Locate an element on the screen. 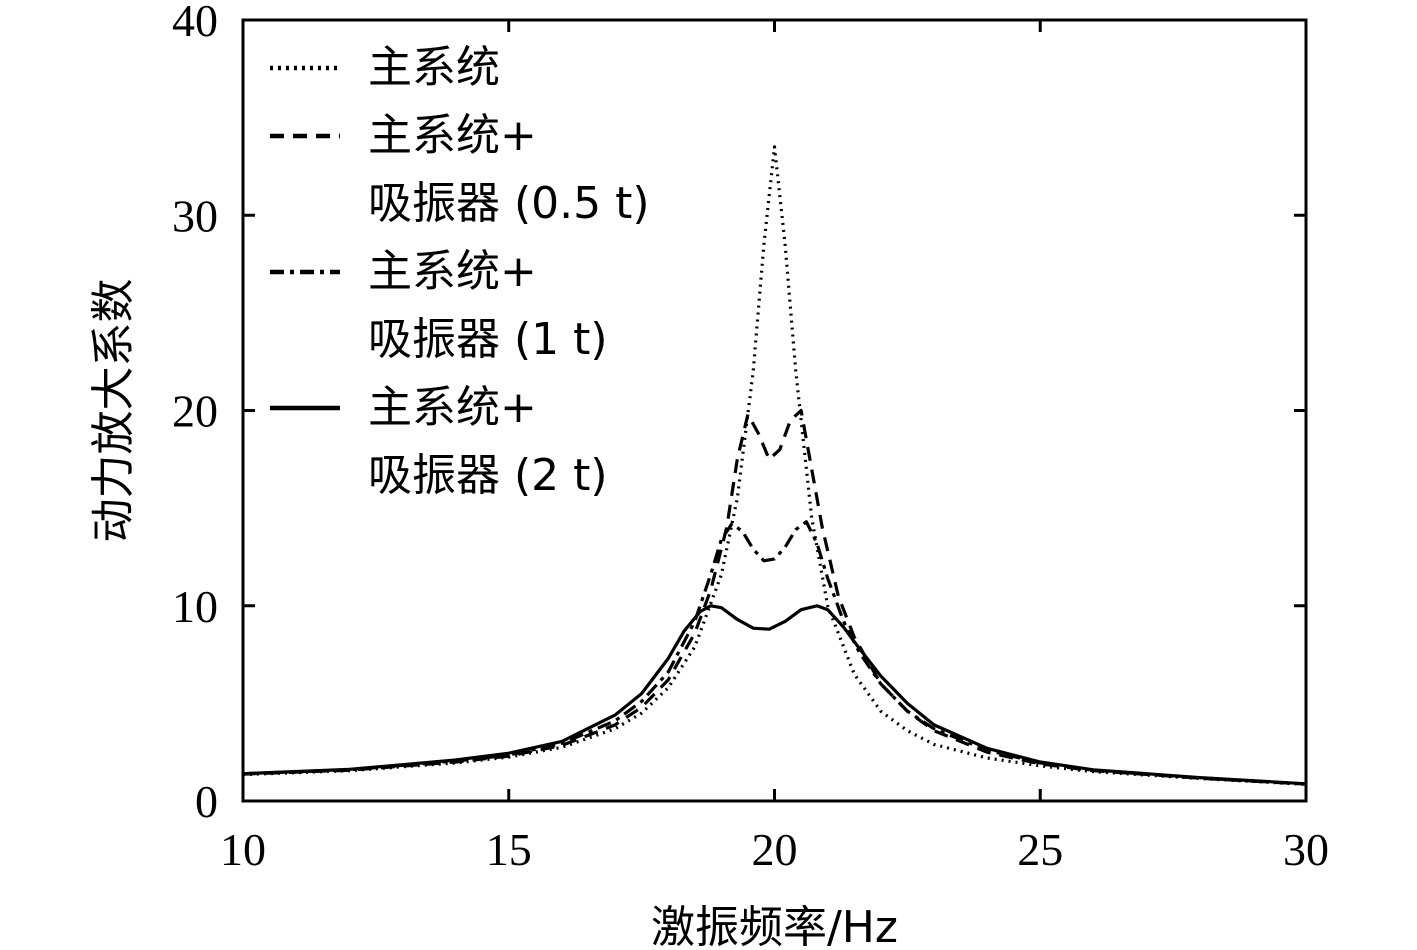 The image size is (1417, 950). x-tick-label: 10 is located at coordinates (243, 849).